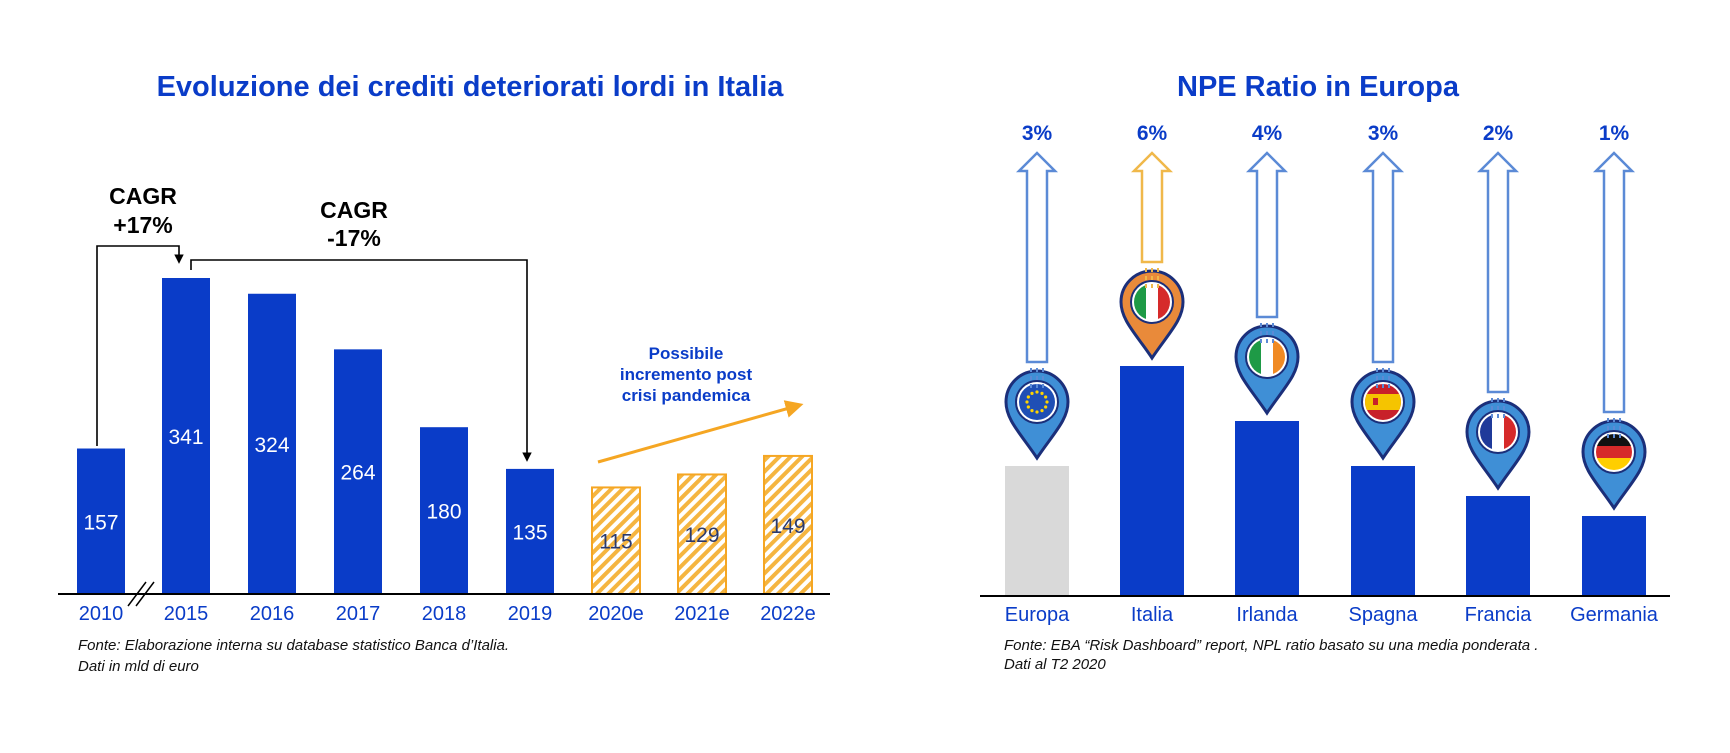 This screenshot has height=753, width=1730. Describe the element at coordinates (700, 432) in the screenshot. I see `projection-trend-arrow` at that location.